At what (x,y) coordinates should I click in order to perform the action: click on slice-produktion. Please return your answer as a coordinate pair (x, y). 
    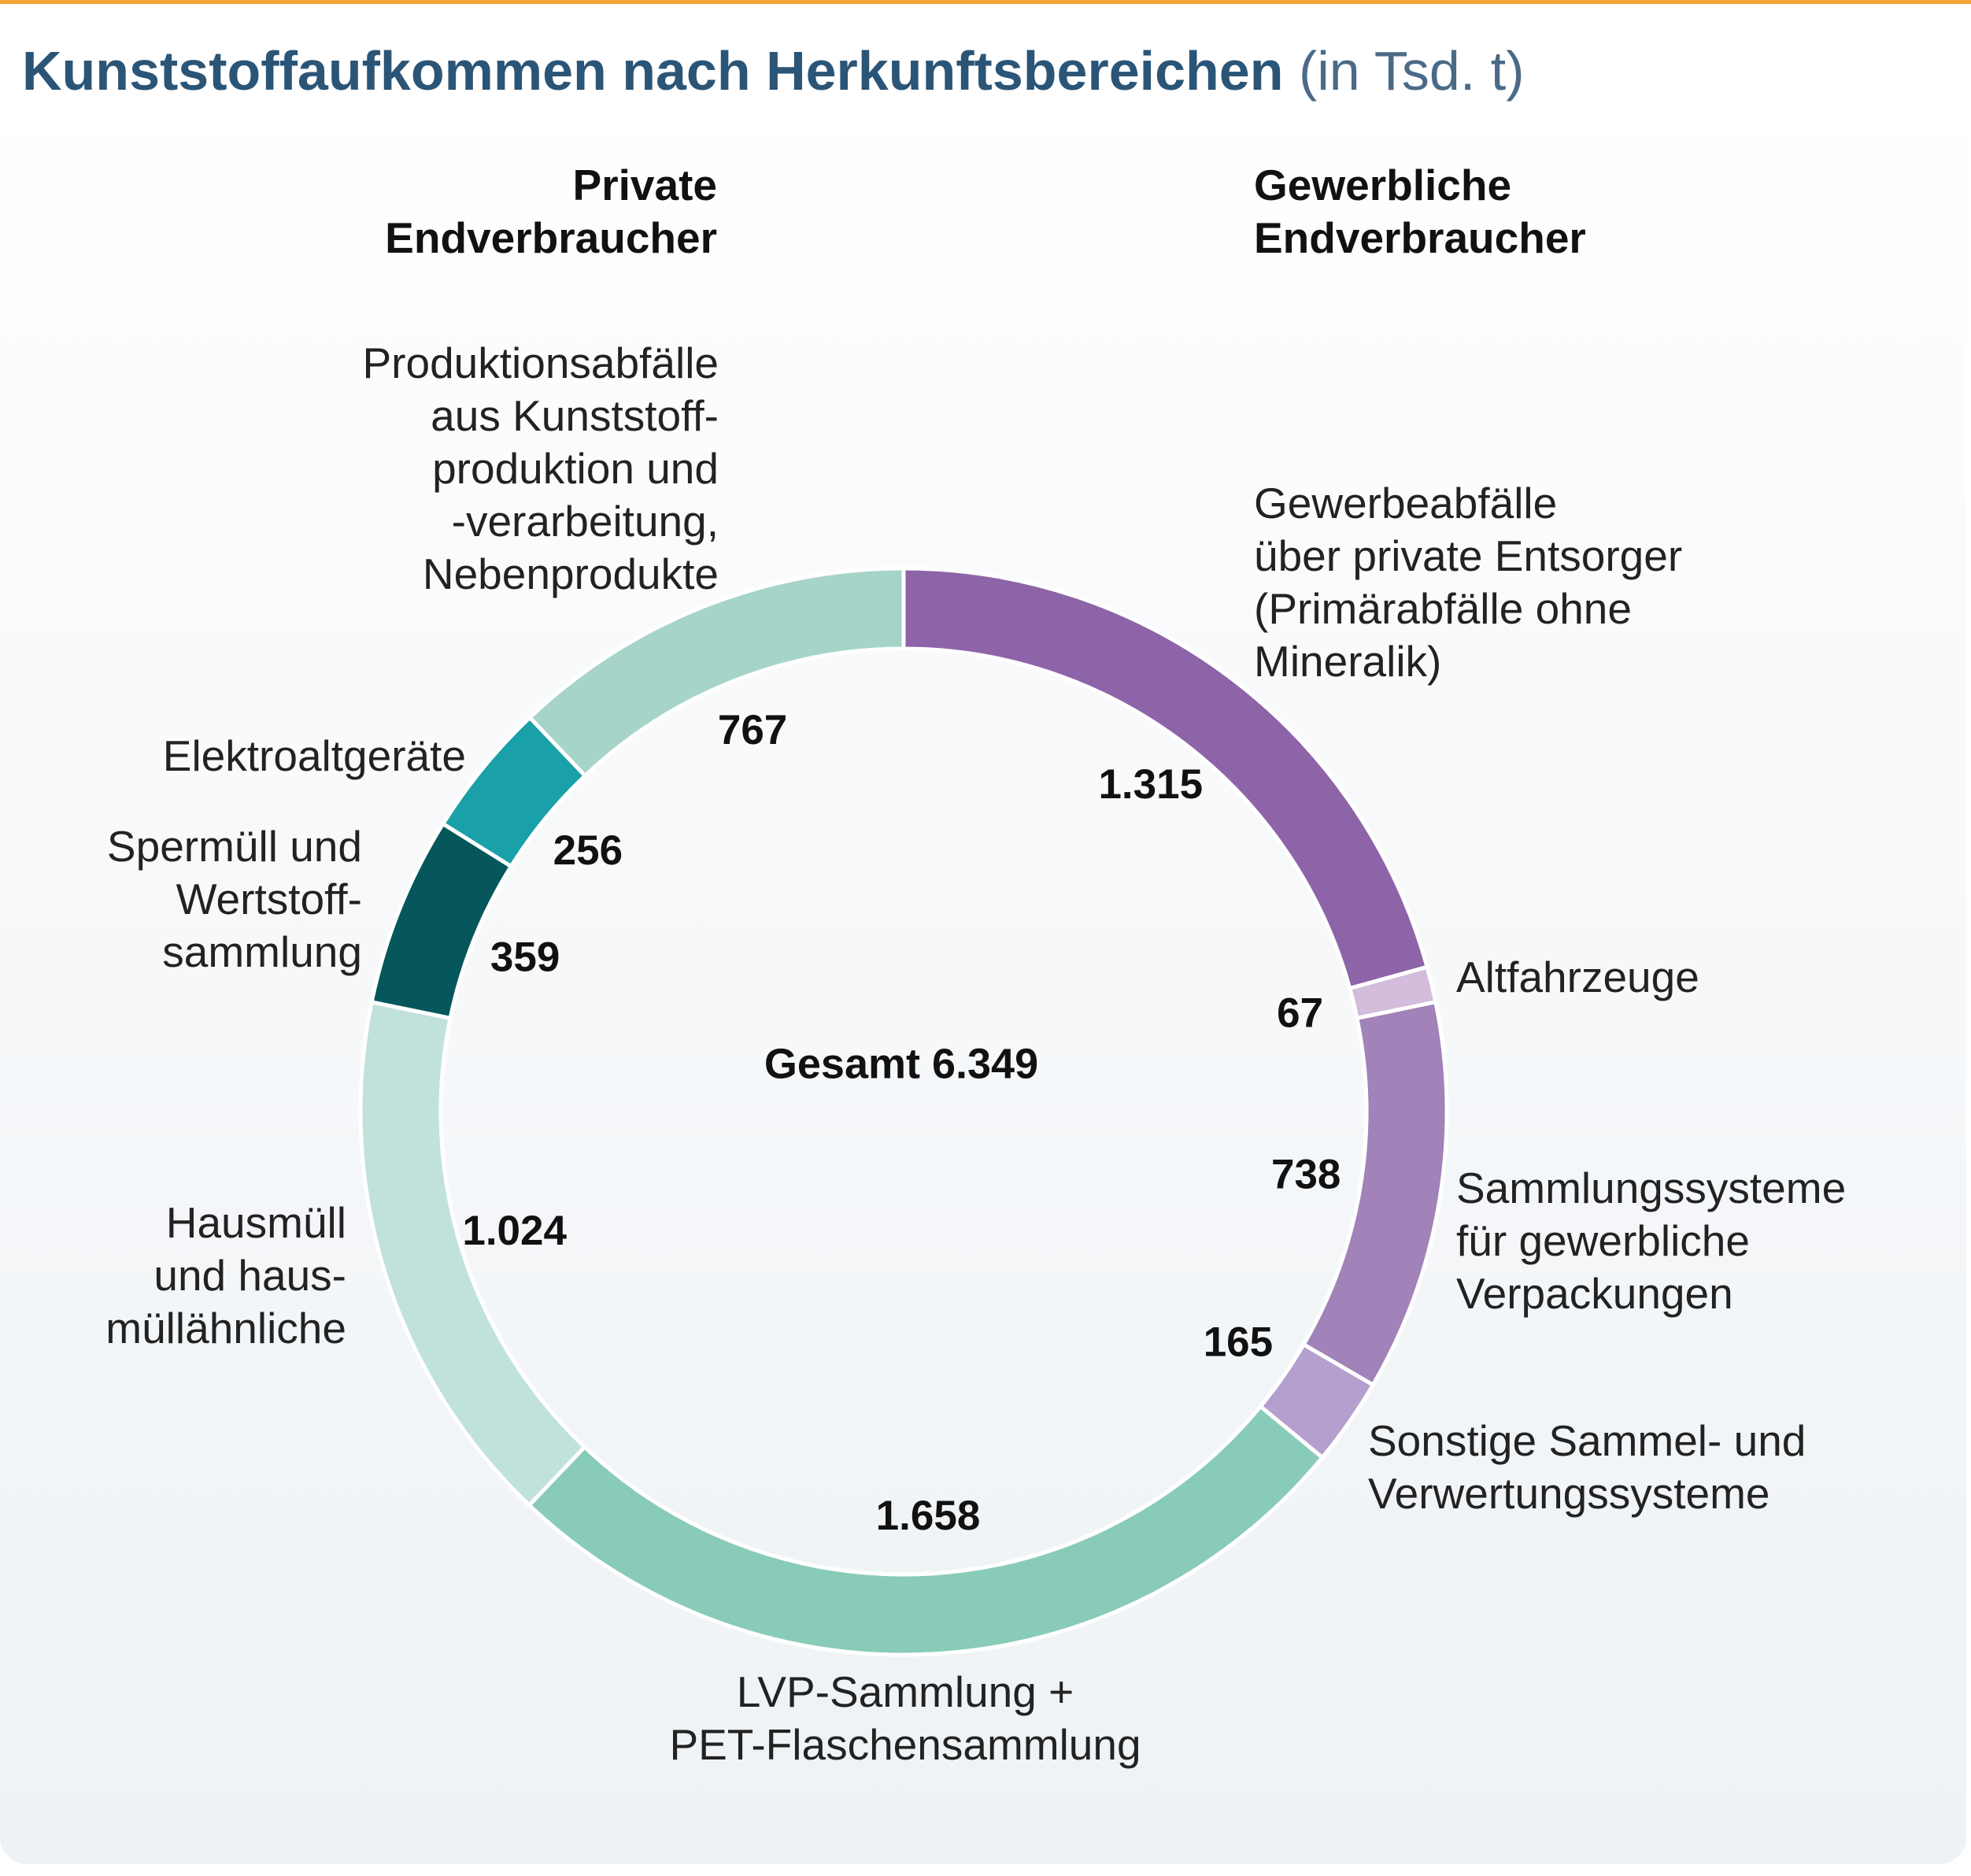
    Looking at the image, I should click on (716, 672).